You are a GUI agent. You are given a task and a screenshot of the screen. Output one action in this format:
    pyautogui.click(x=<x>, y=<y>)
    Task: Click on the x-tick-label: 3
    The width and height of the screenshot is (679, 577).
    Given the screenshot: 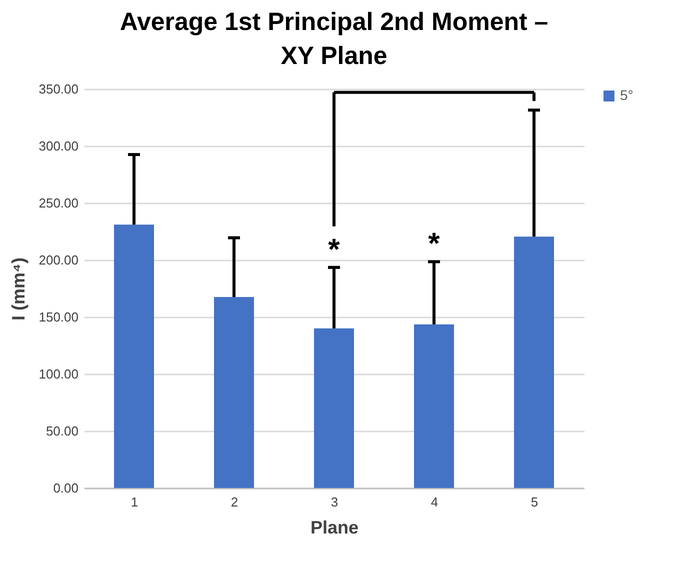 What is the action you would take?
    pyautogui.click(x=334, y=502)
    